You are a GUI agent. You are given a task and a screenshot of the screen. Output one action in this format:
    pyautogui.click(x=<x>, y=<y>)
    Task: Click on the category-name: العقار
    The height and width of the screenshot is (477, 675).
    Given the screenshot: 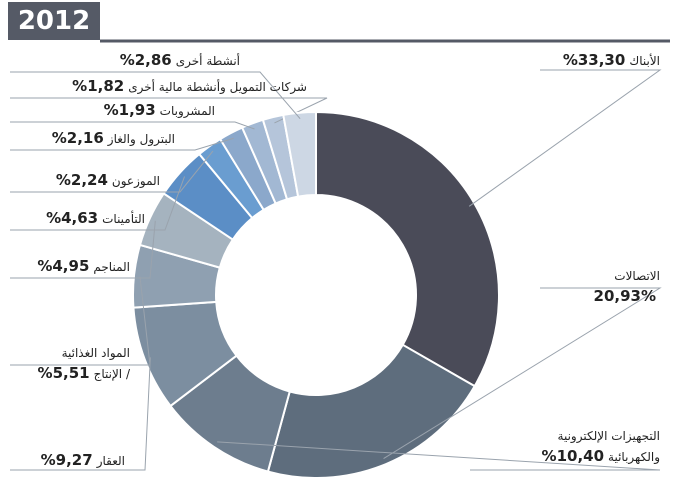 What is the action you would take?
    pyautogui.click(x=110, y=461)
    